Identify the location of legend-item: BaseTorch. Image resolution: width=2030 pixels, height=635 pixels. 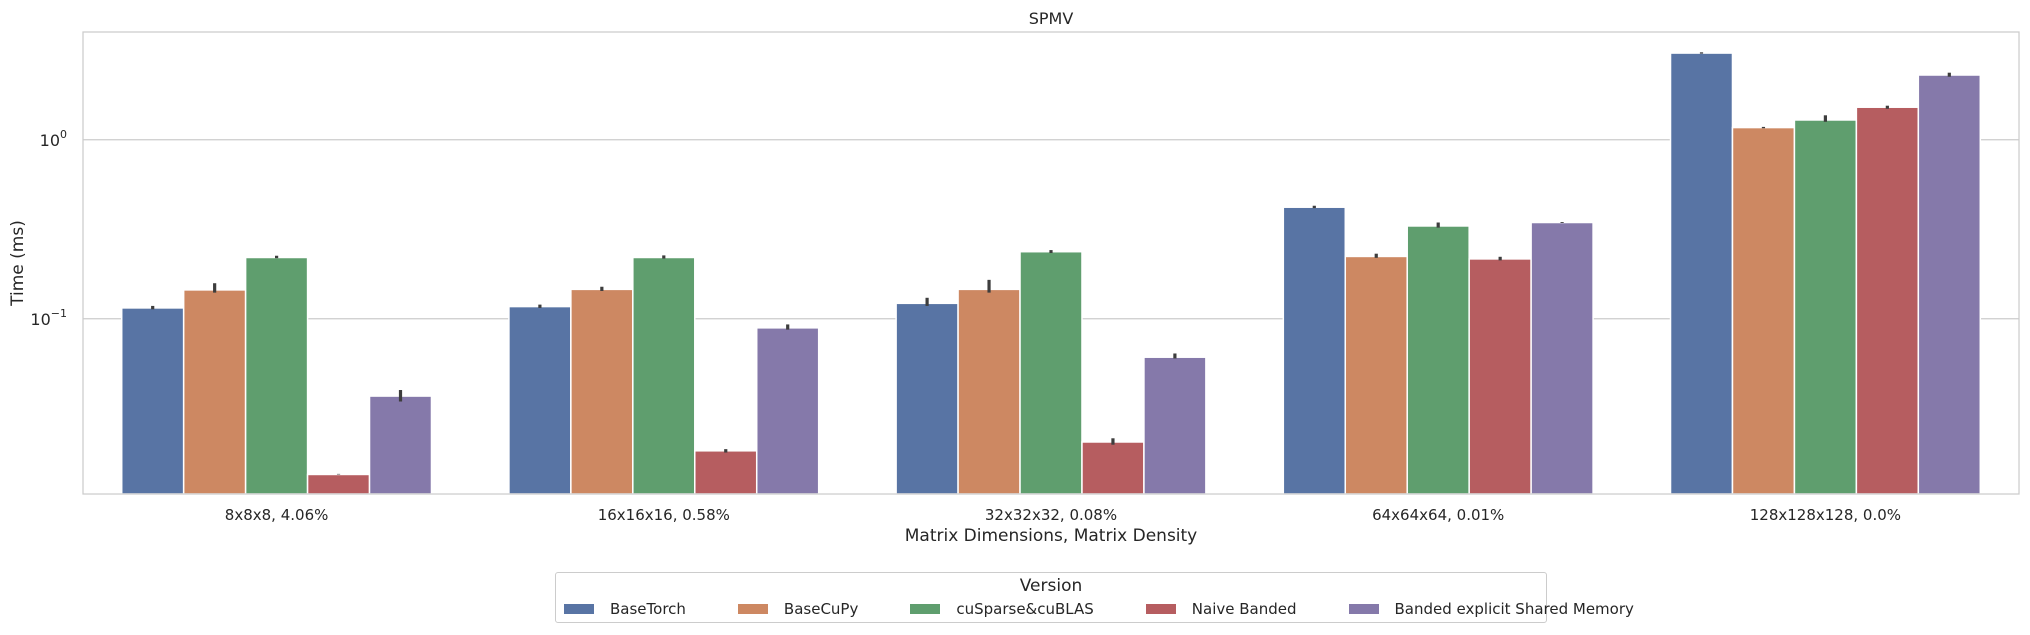
(625, 609).